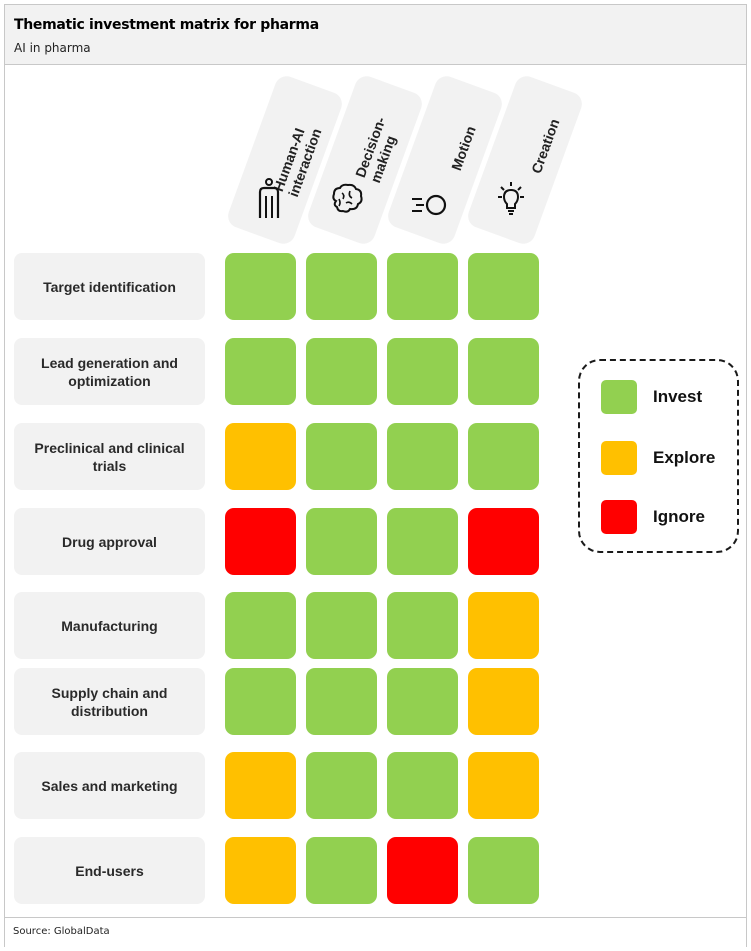 This screenshot has height=951, width=751. I want to click on legend-item-explore: Explore, so click(658, 458).